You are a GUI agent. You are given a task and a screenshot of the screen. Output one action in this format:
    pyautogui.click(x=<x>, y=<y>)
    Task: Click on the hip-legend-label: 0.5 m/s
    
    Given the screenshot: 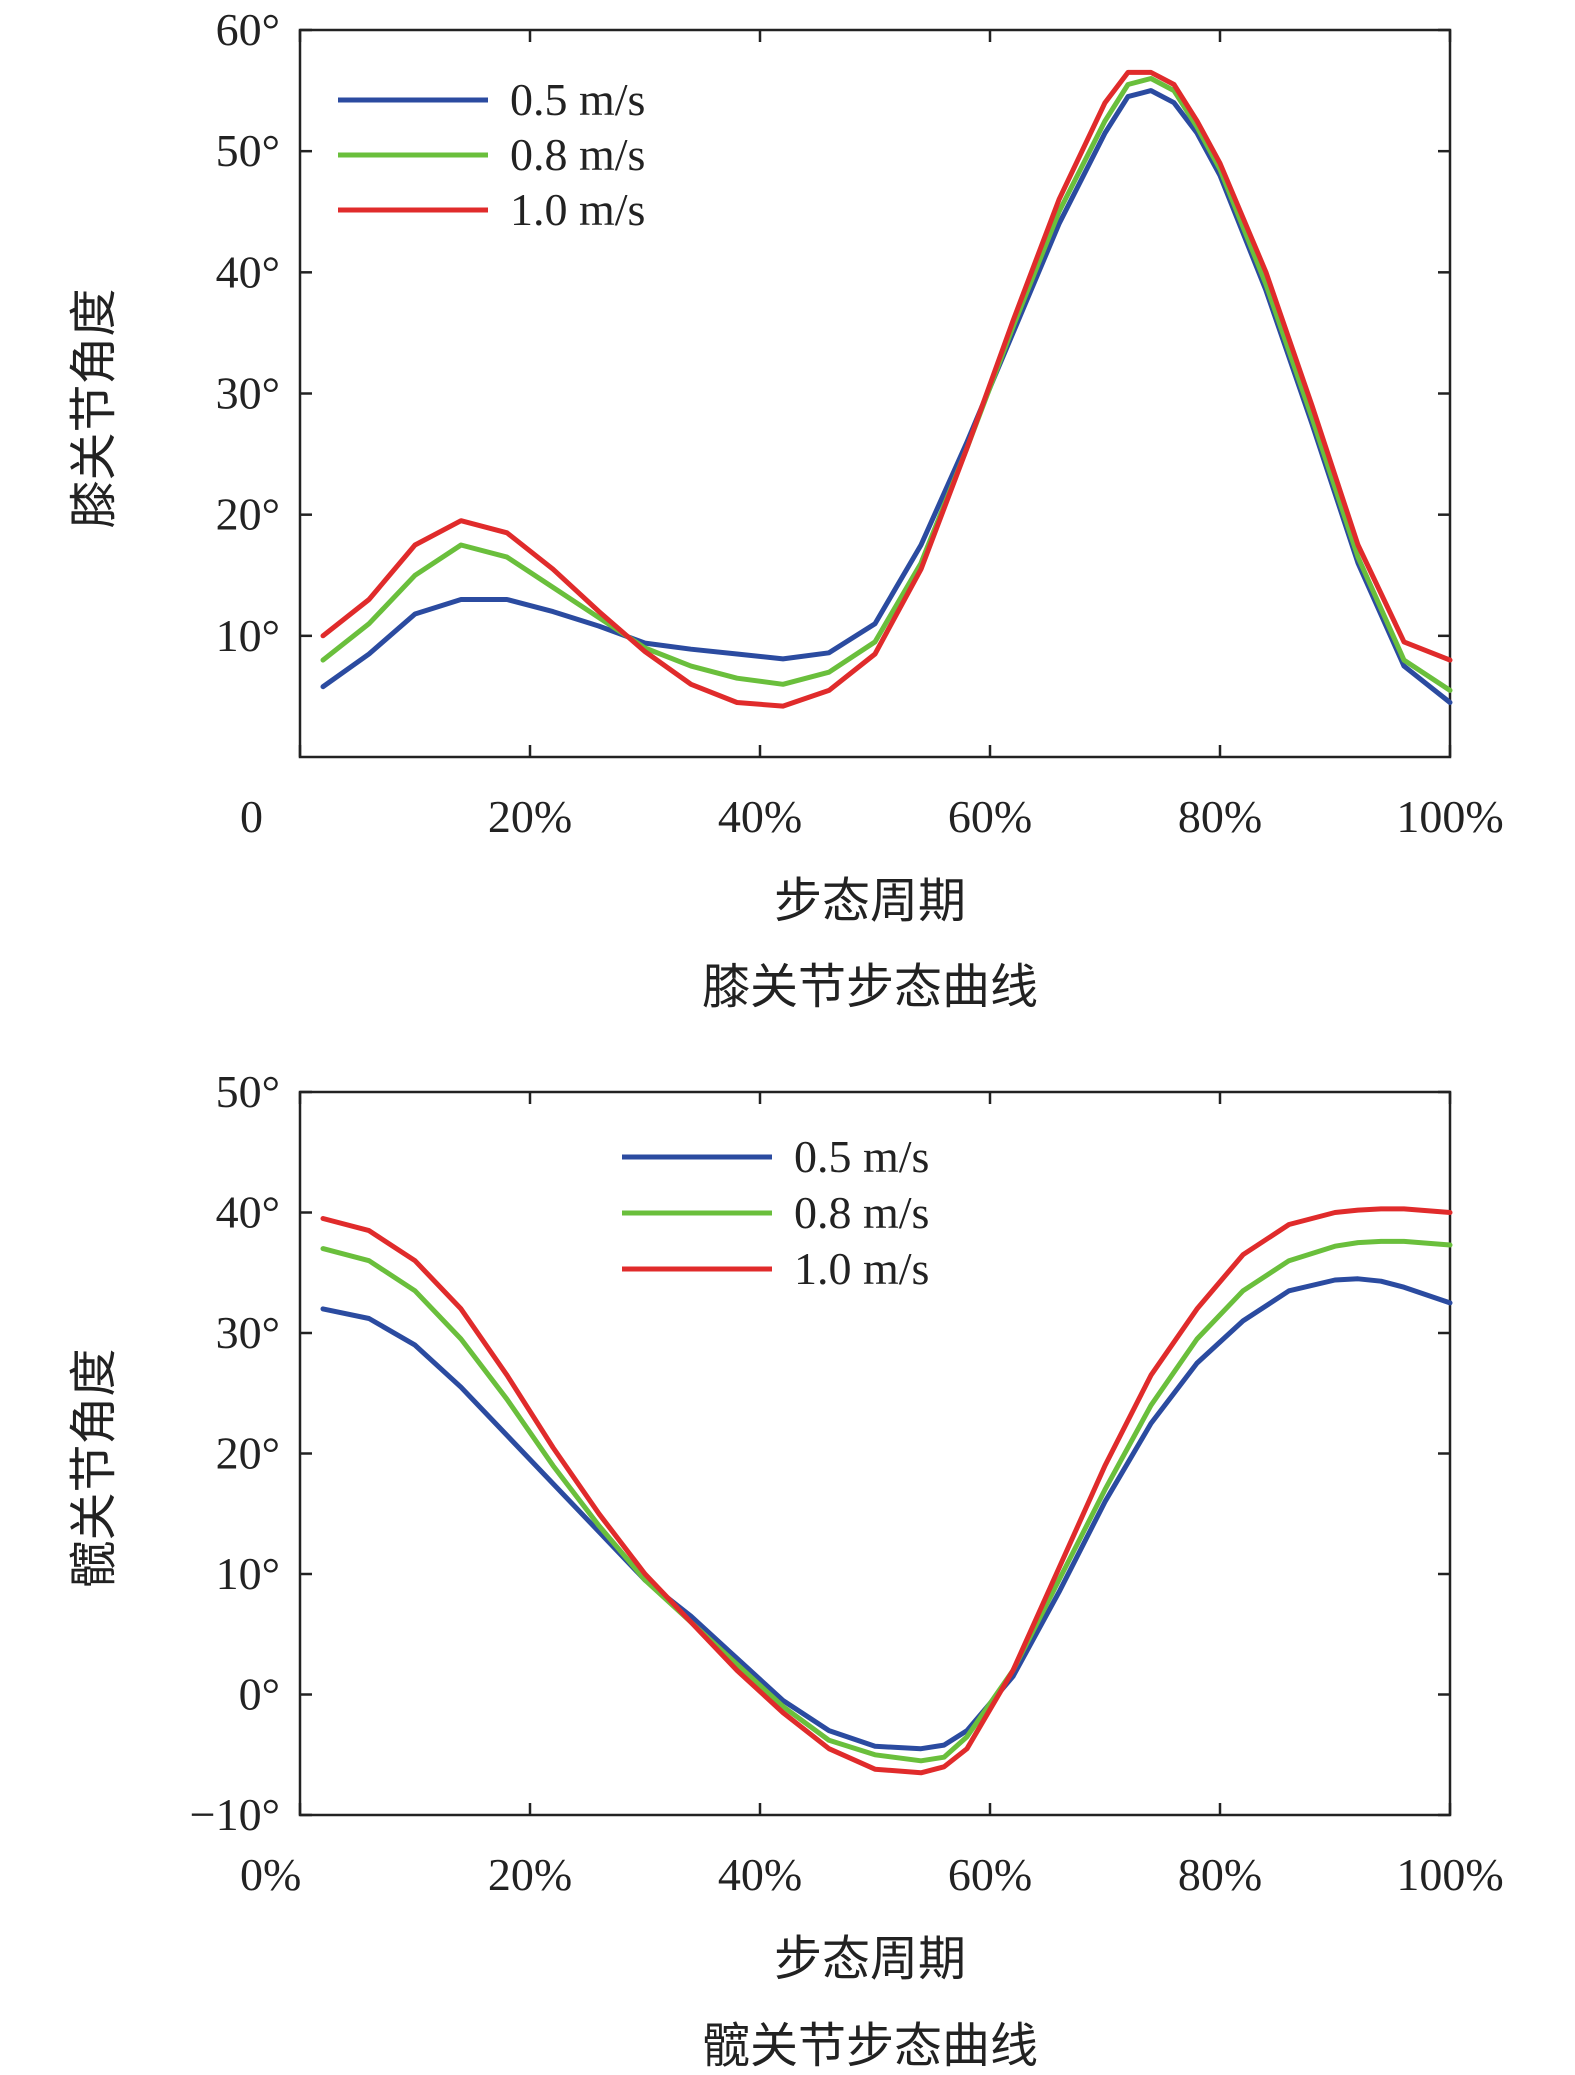 What is the action you would take?
    pyautogui.click(x=861, y=1156)
    